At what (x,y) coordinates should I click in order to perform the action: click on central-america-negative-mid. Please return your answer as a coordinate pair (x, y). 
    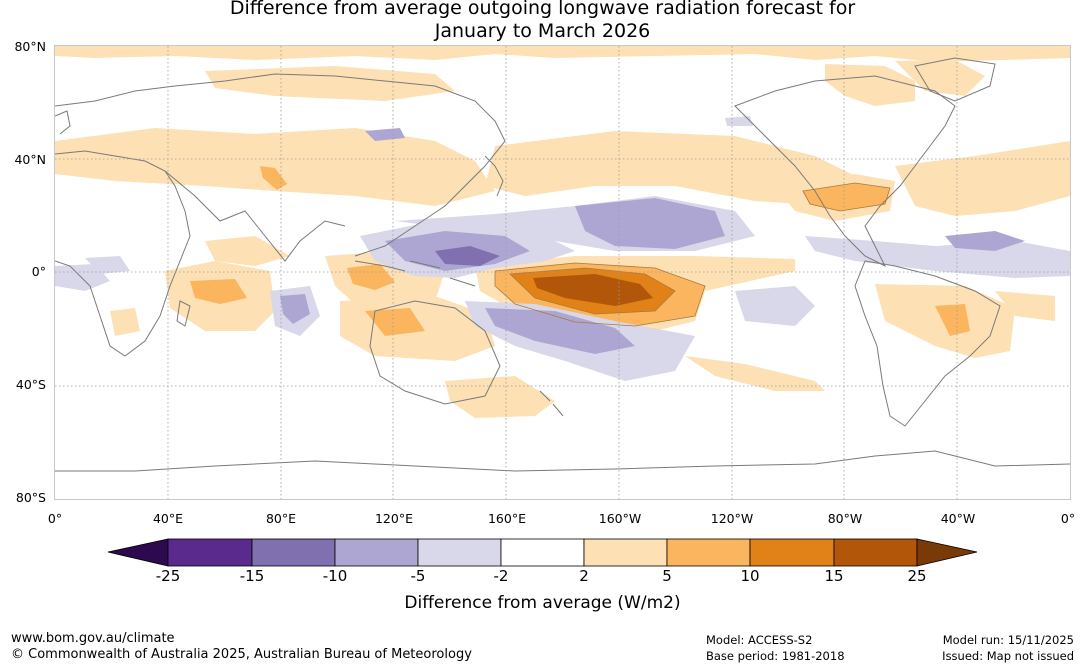
    Looking at the image, I should click on (985, 241).